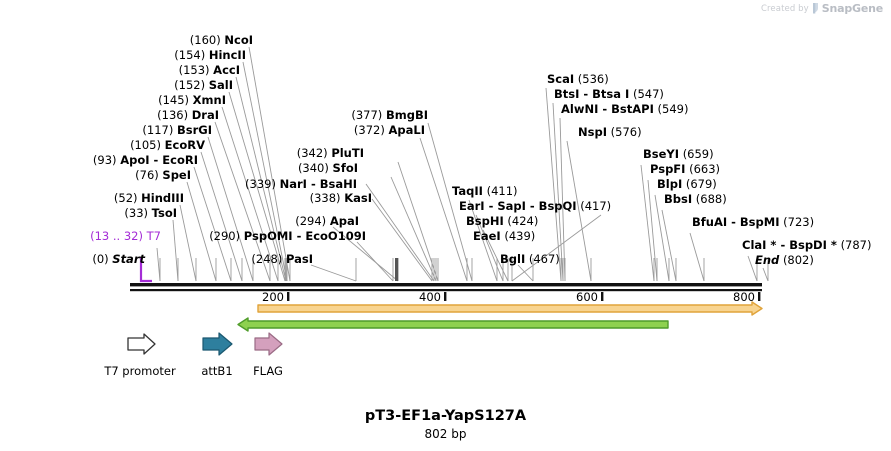  I want to click on site-label-apali: (372) ApaLI, so click(389, 130).